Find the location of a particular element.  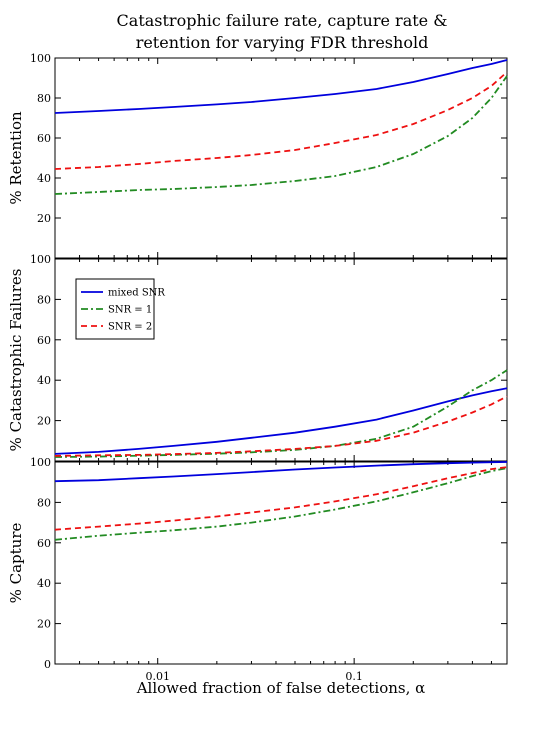

x-axis-label: Allowed fraction of false detections, α is located at coordinates (281, 688).